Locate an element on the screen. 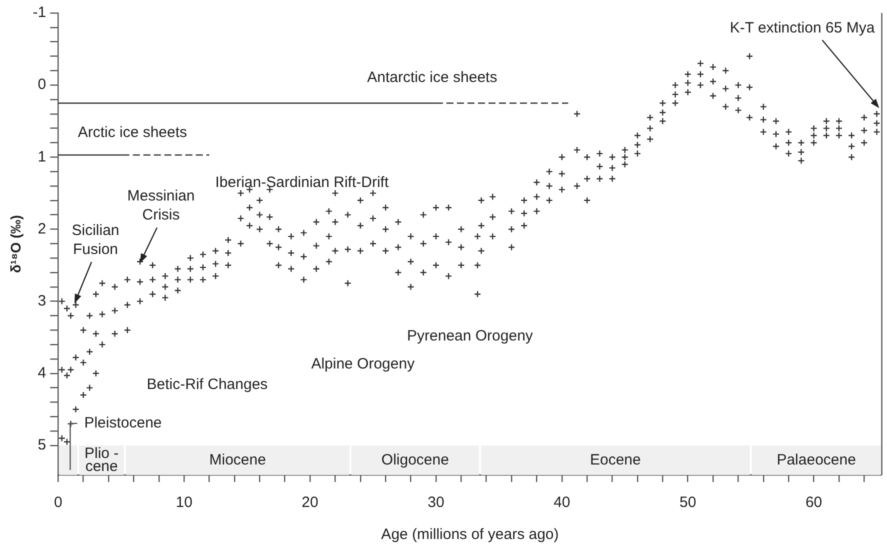 This screenshot has height=546, width=887. band-label: Palaeocene is located at coordinates (816, 459).